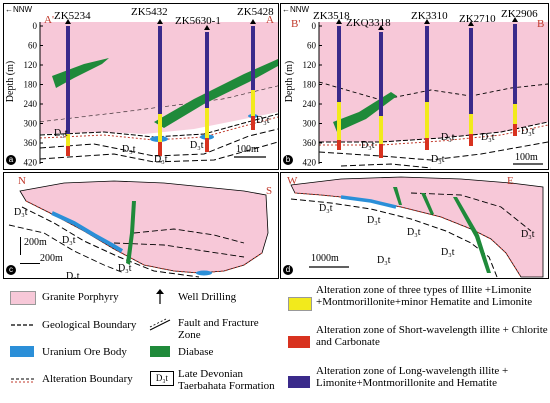  What do you see at coordinates (138, 229) in the screenshot?
I see `panel-c-section` at bounding box center [138, 229].